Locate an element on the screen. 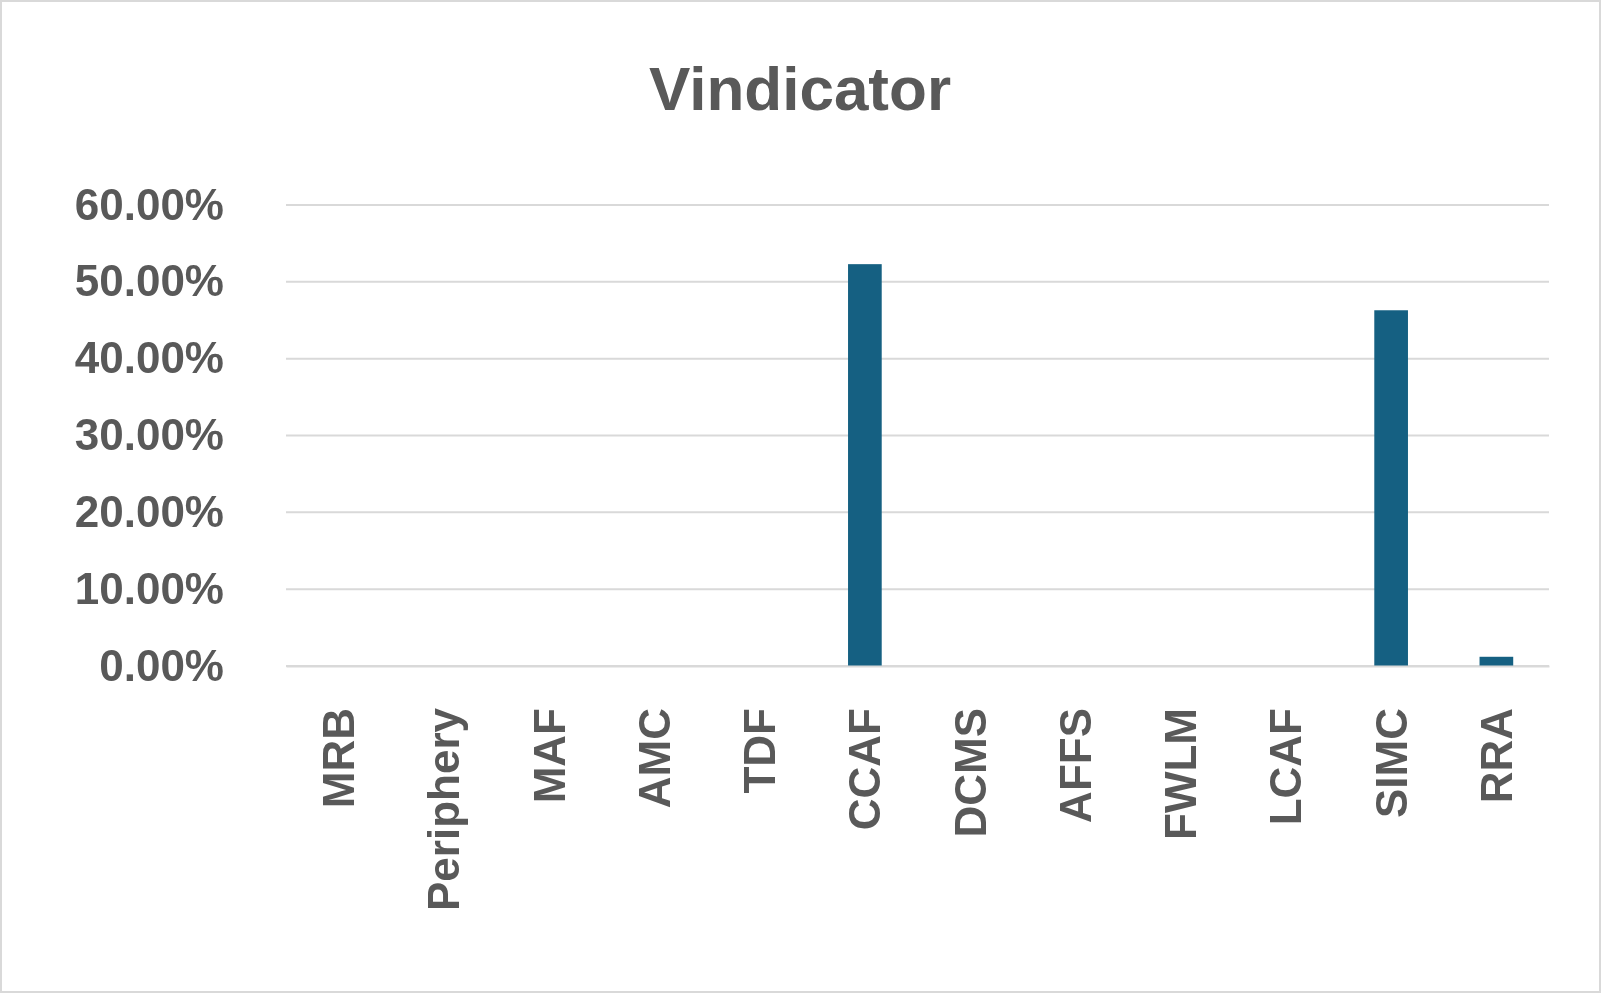 Image resolution: width=1601 pixels, height=993 pixels. y-tick-label: 20.00% is located at coordinates (149, 511).